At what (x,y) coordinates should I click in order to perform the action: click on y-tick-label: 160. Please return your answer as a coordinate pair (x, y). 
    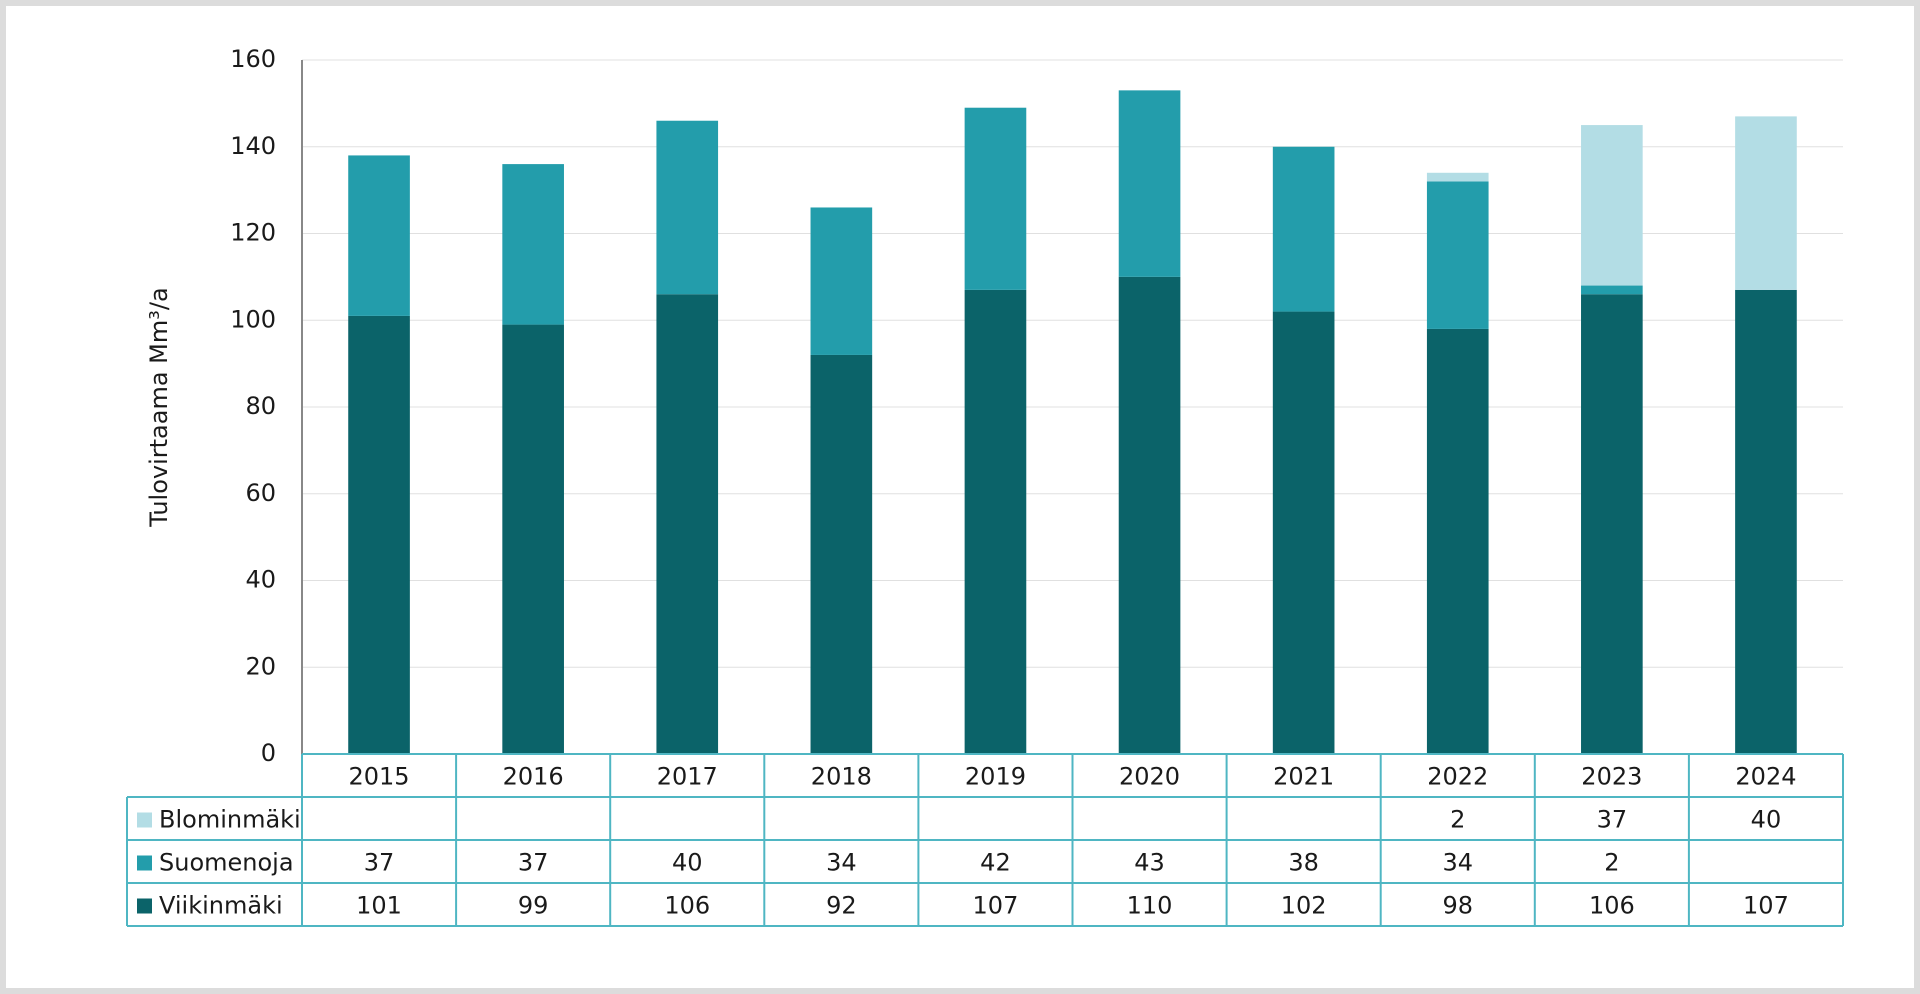
    Looking at the image, I should click on (253, 59).